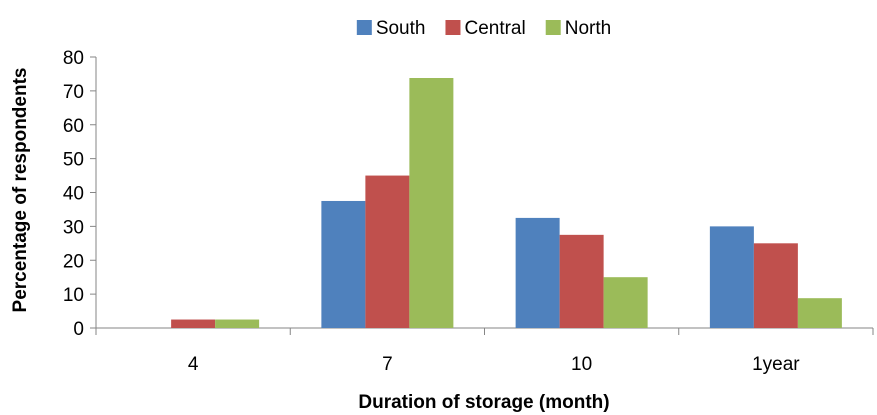 Image resolution: width=877 pixels, height=415 pixels. What do you see at coordinates (484, 351) in the screenshot?
I see `x-axis: 4 7 10 1year` at bounding box center [484, 351].